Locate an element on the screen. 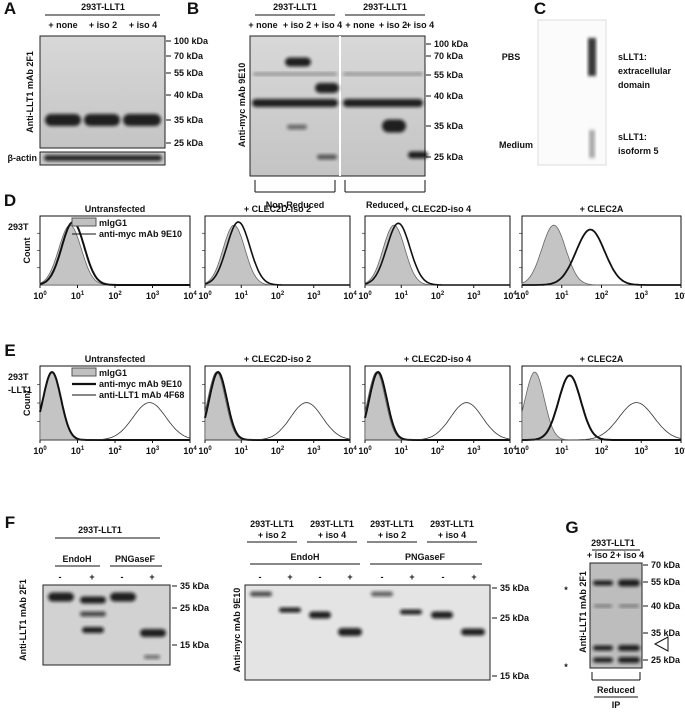  legend-label: mIgG1 is located at coordinates (113, 373).